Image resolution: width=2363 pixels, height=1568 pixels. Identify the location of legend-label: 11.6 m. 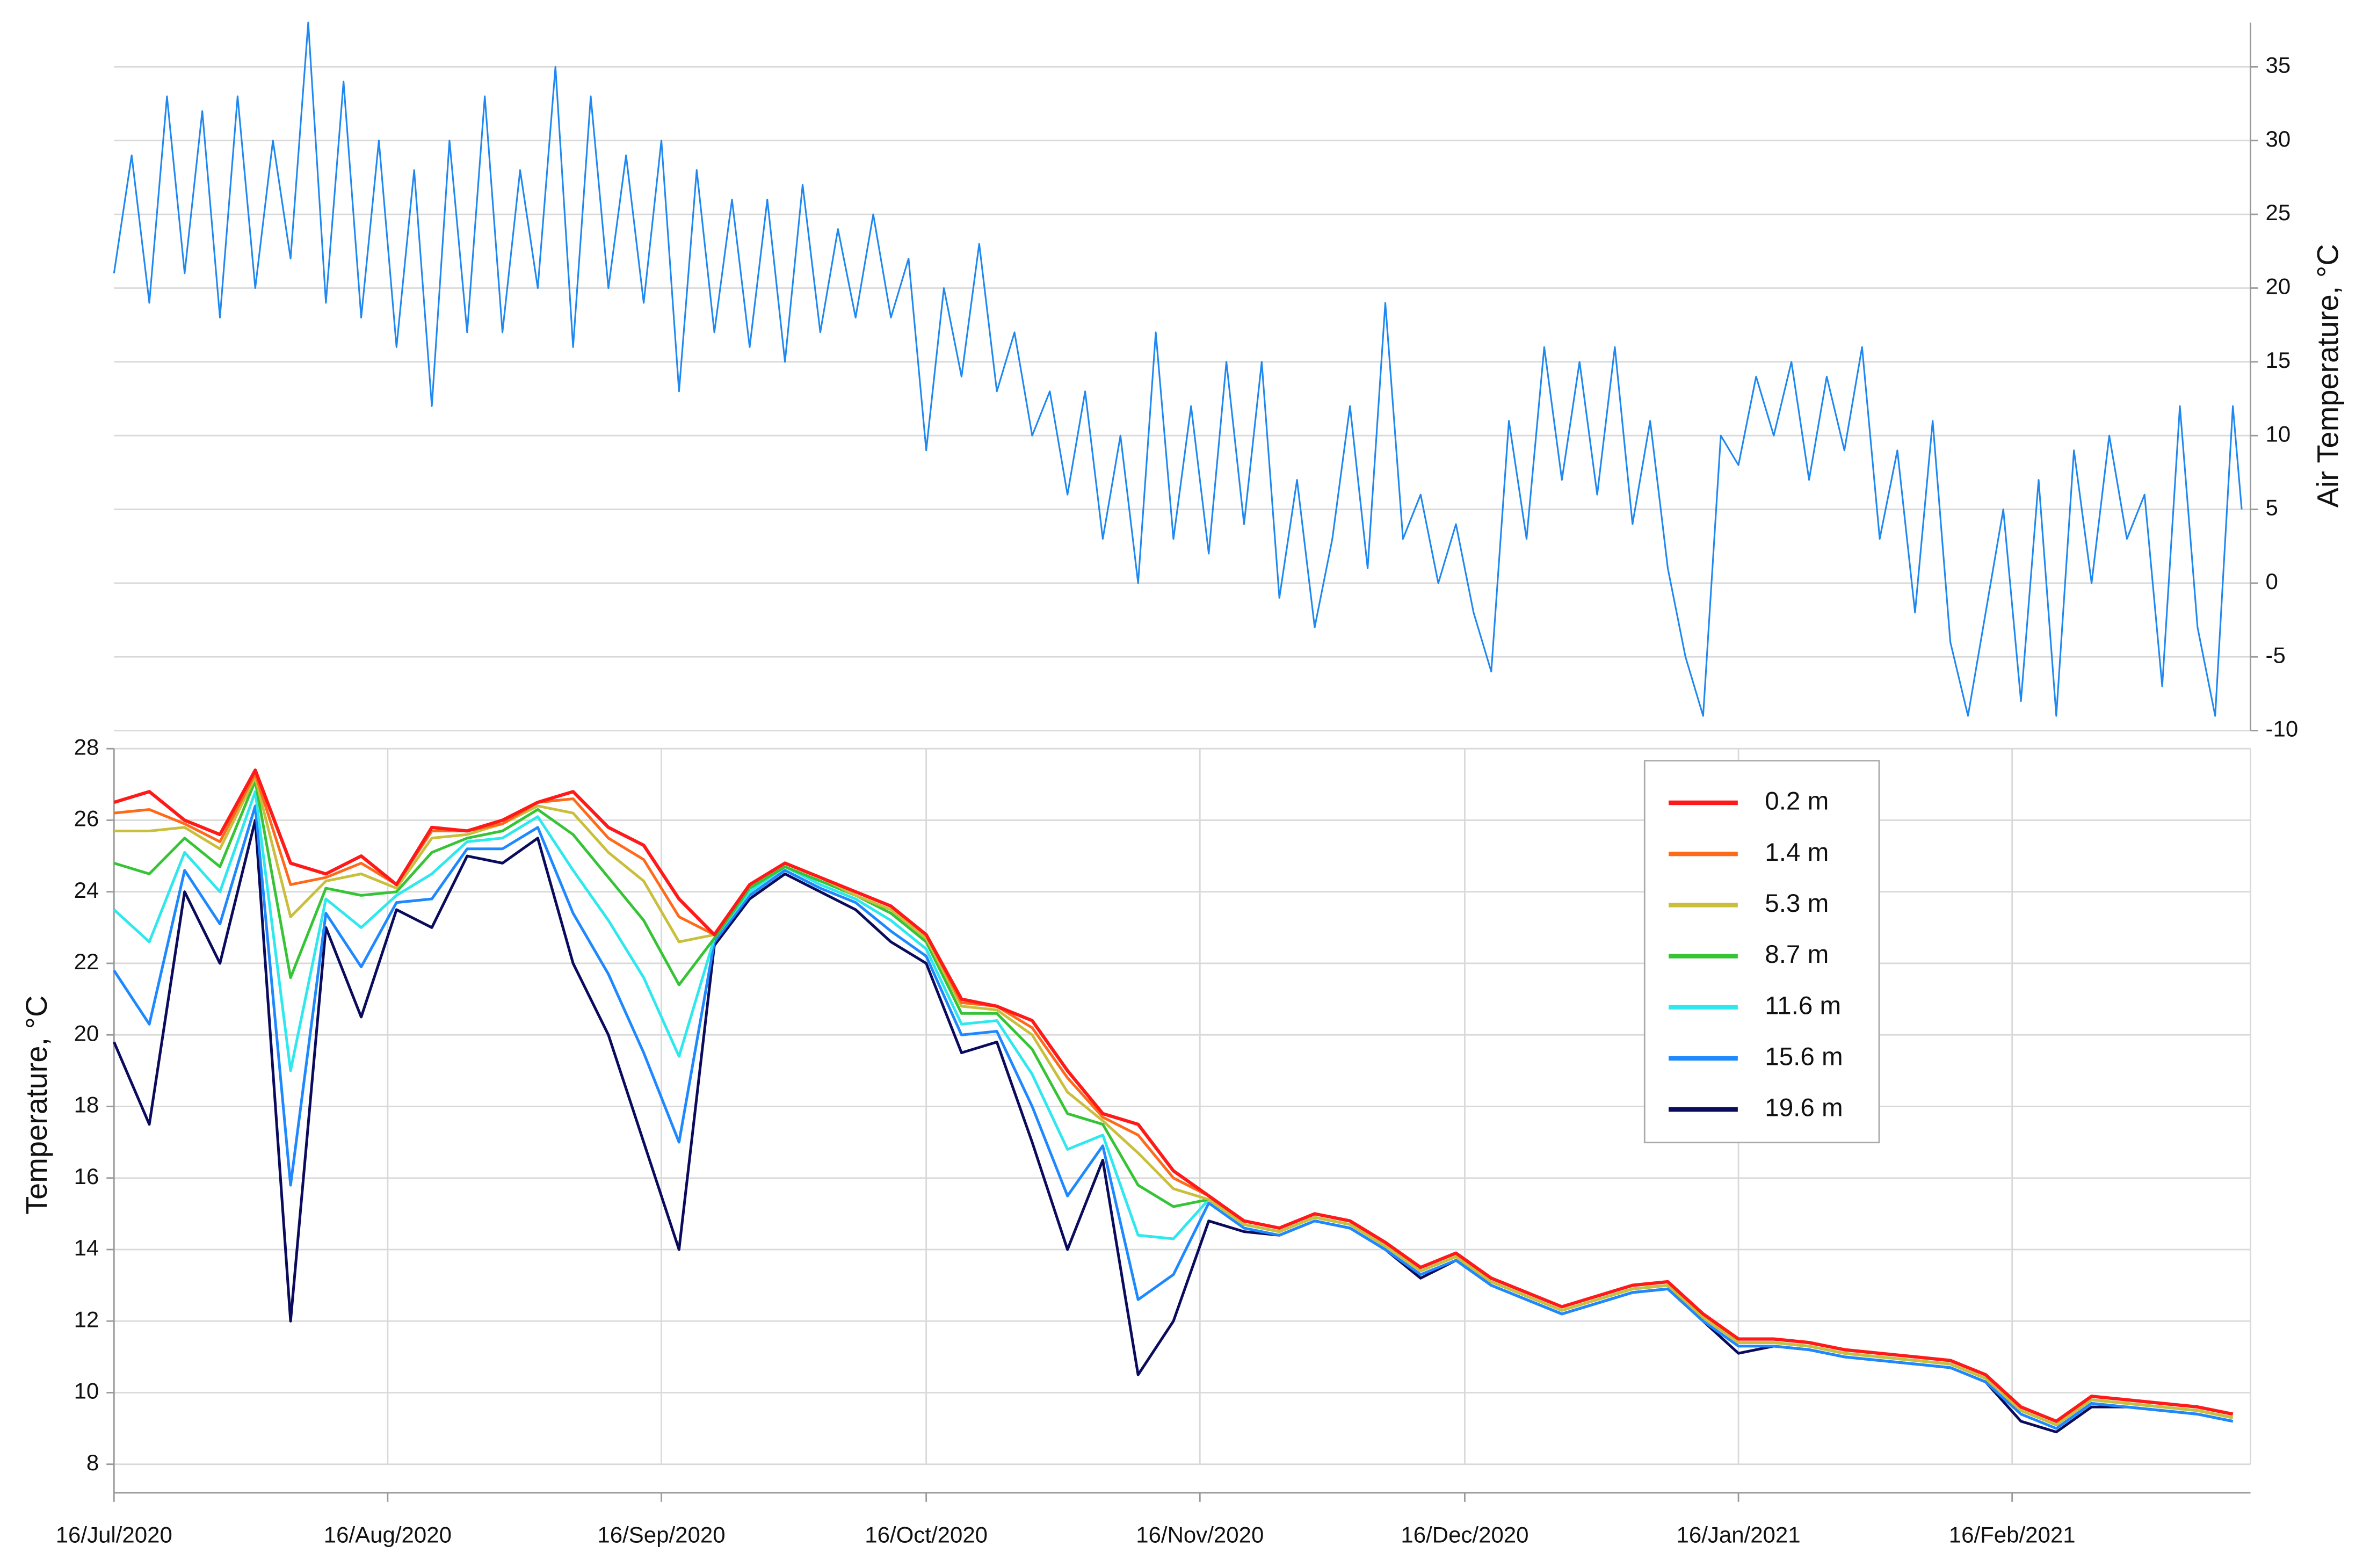
(1803, 1006).